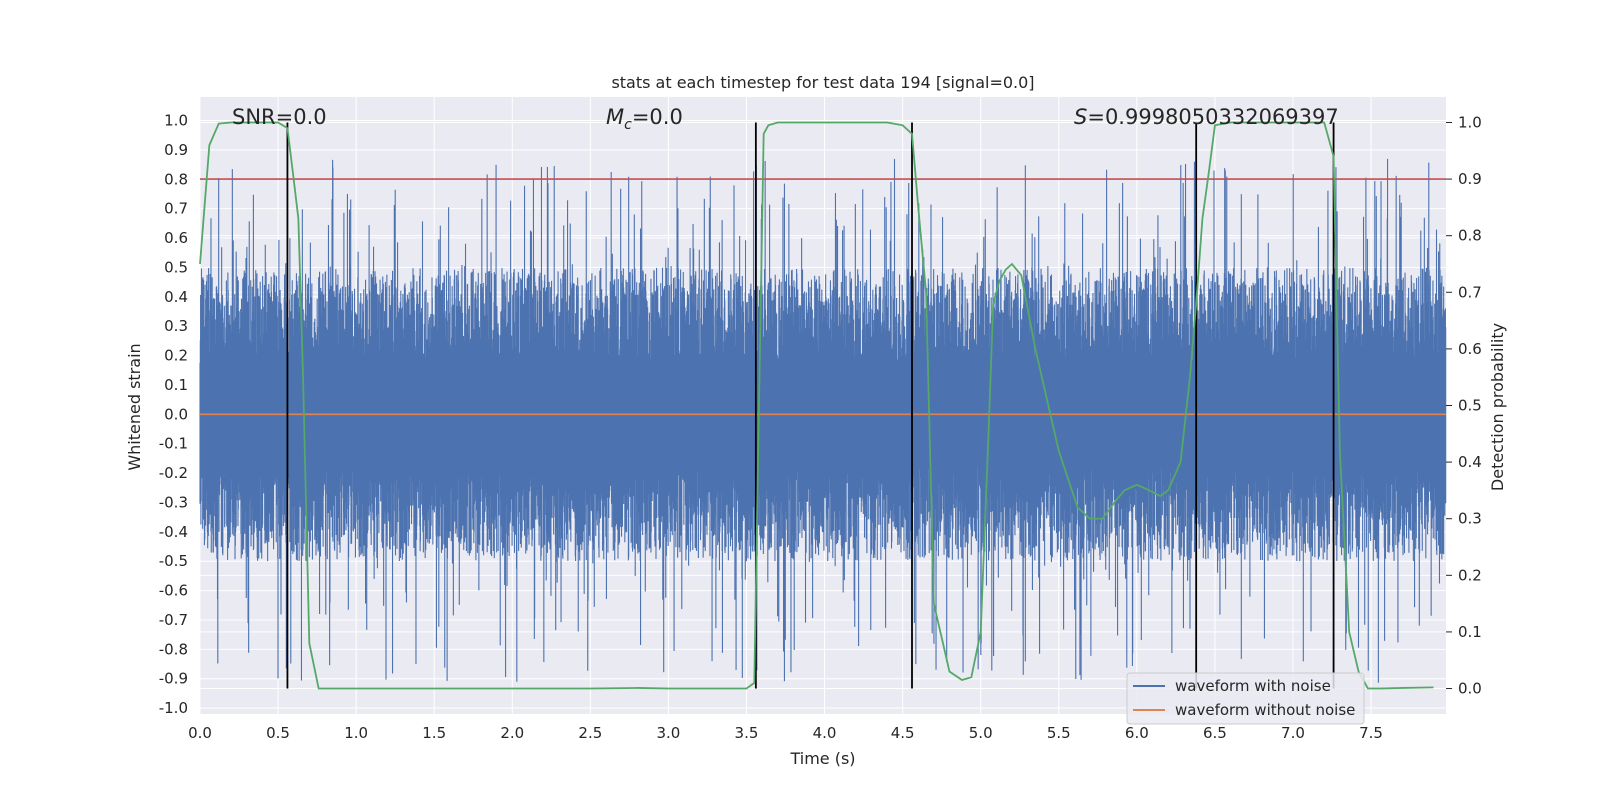 The image size is (1600, 800). What do you see at coordinates (134, 406) in the screenshot?
I see `y-axis-label: Whitened strain` at bounding box center [134, 406].